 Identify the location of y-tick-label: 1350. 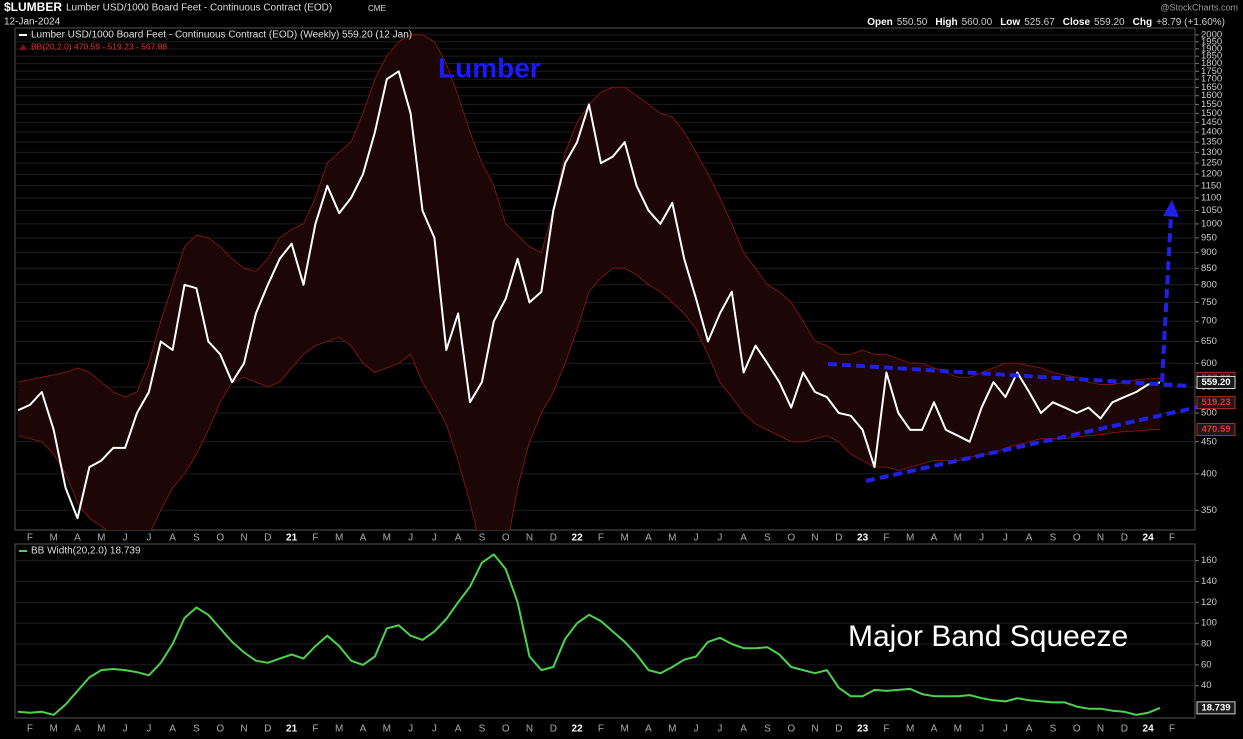
(1211, 142).